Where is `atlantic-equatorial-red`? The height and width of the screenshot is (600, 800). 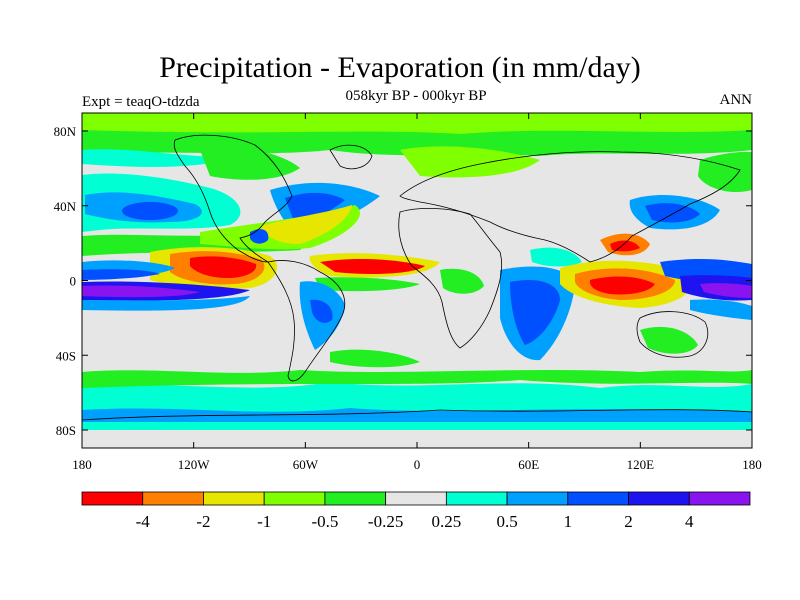
atlantic-equatorial-red is located at coordinates (372, 266).